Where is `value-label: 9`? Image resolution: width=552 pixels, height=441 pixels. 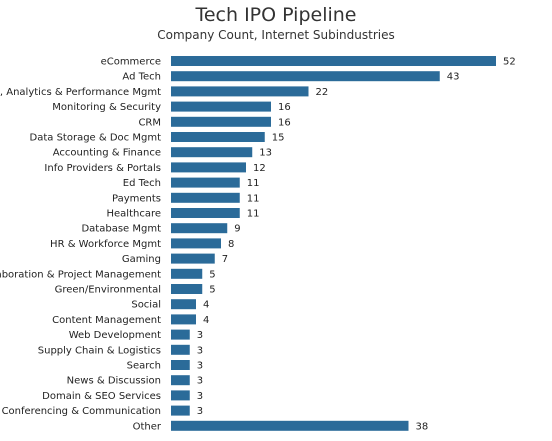 value-label: 9 is located at coordinates (237, 229).